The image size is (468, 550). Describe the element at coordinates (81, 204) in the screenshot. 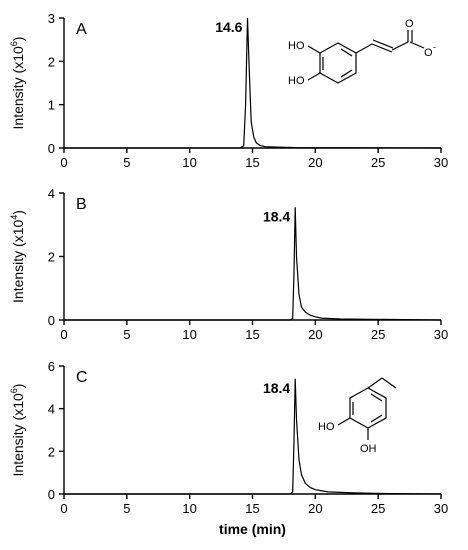

I see `panel-label: B` at that location.